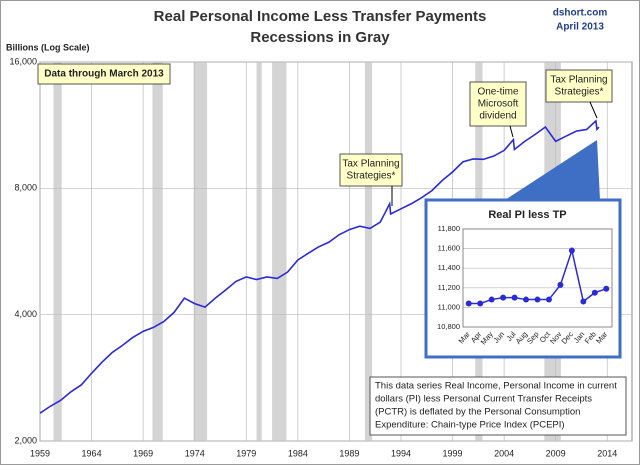  What do you see at coordinates (25, 440) in the screenshot?
I see `y-tick-label: 2,000` at bounding box center [25, 440].